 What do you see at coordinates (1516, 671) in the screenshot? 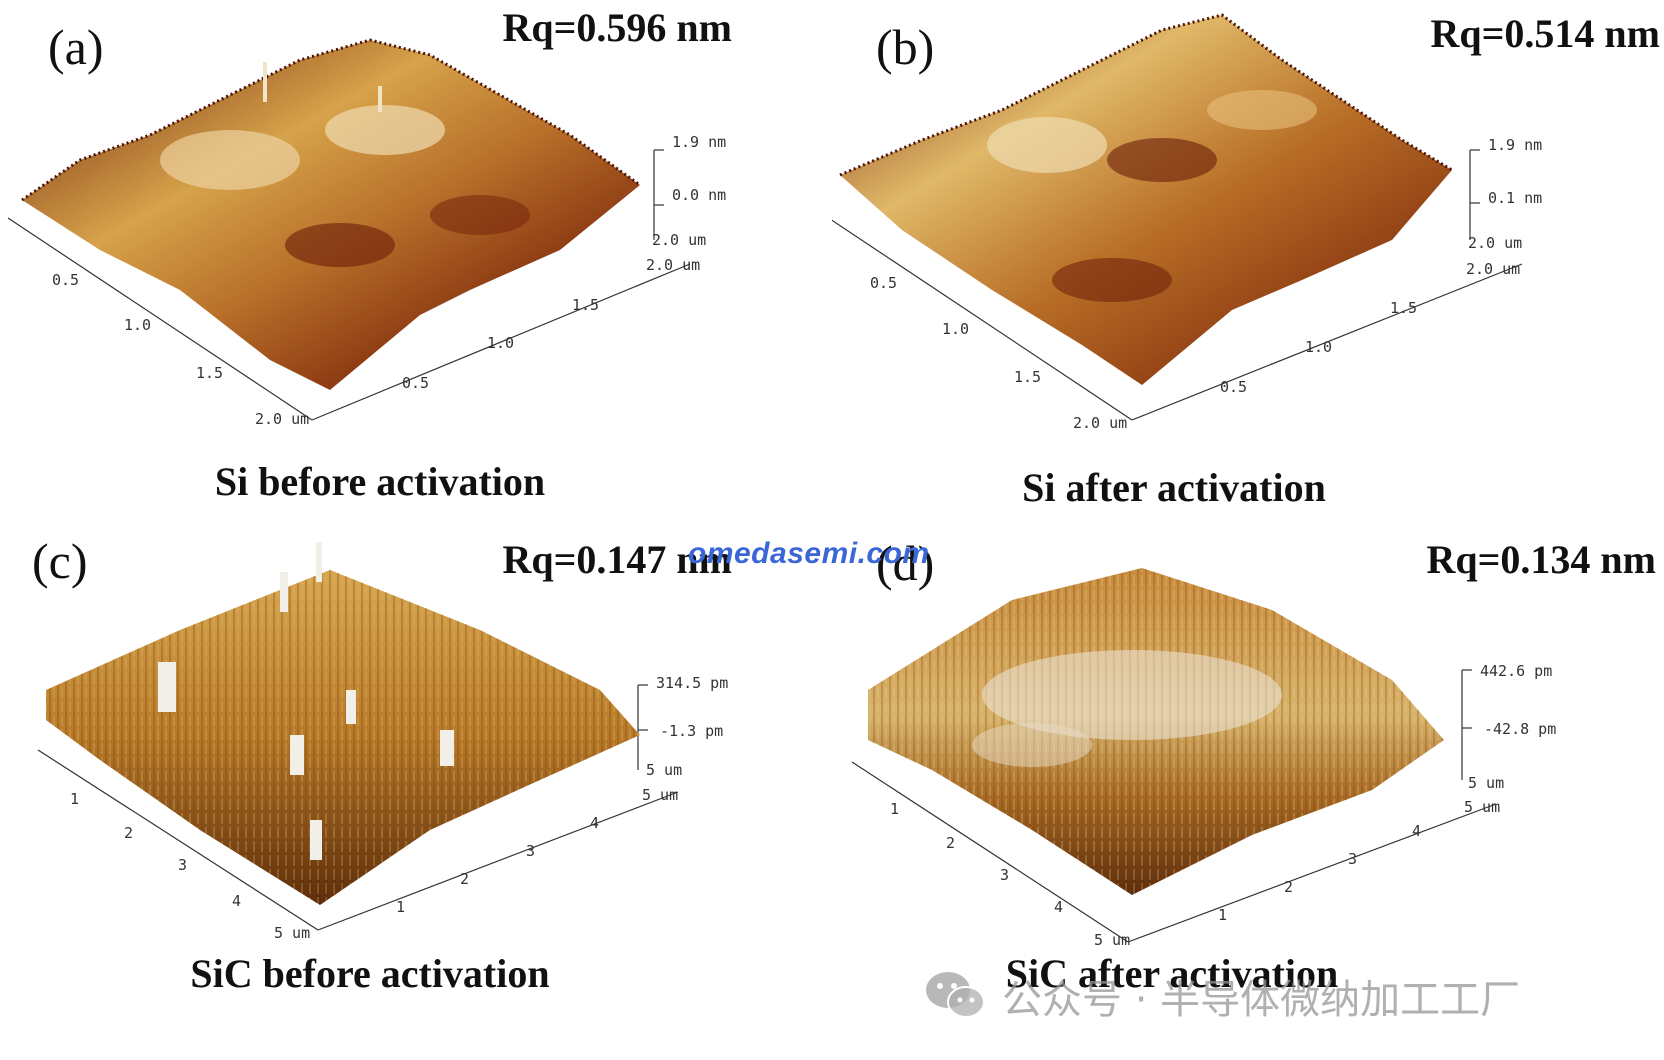
I see `z-axis-max-label: 442.6 pm` at bounding box center [1516, 671].